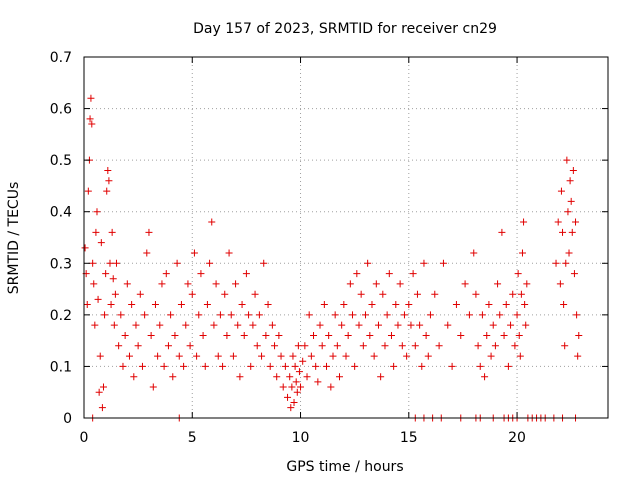  What do you see at coordinates (61, 110) in the screenshot?
I see `y-tick-label: 0.6` at bounding box center [61, 110].